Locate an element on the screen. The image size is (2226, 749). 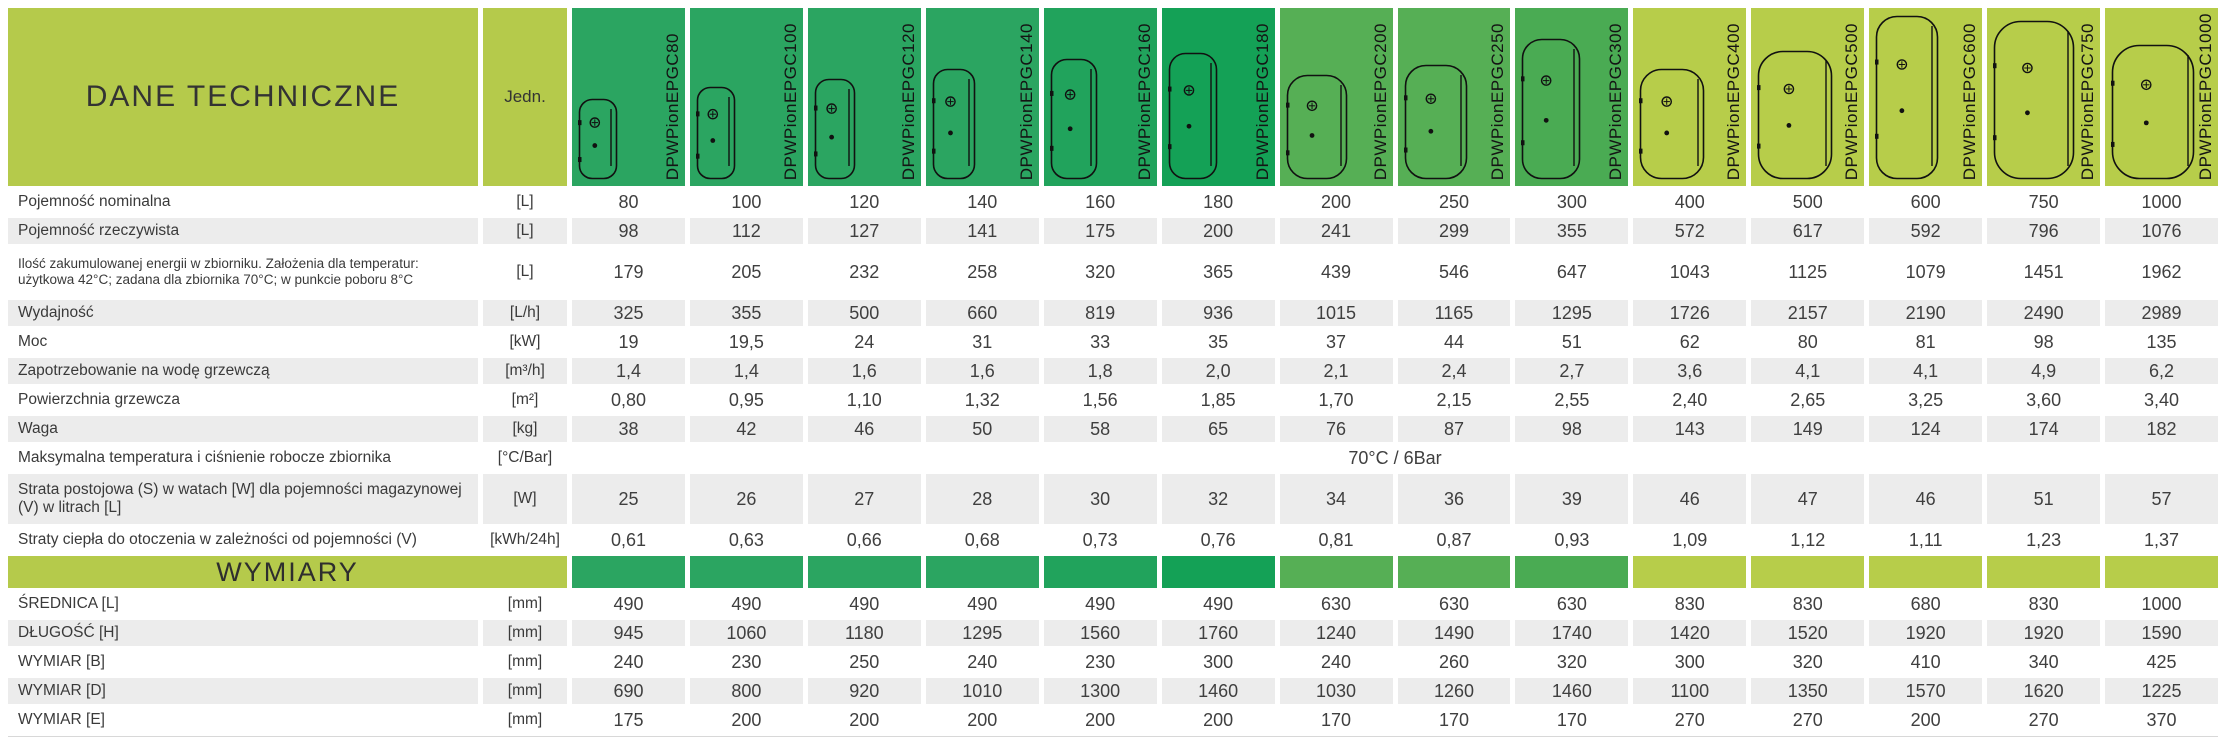
value-cell: 65 is located at coordinates (1218, 429).